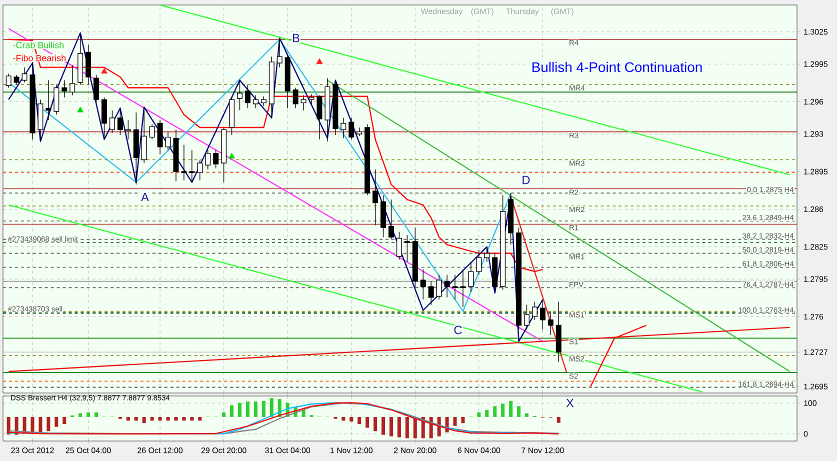 Image resolution: width=837 pixels, height=461 pixels. What do you see at coordinates (145, 197) in the screenshot?
I see `annotation: A` at bounding box center [145, 197].